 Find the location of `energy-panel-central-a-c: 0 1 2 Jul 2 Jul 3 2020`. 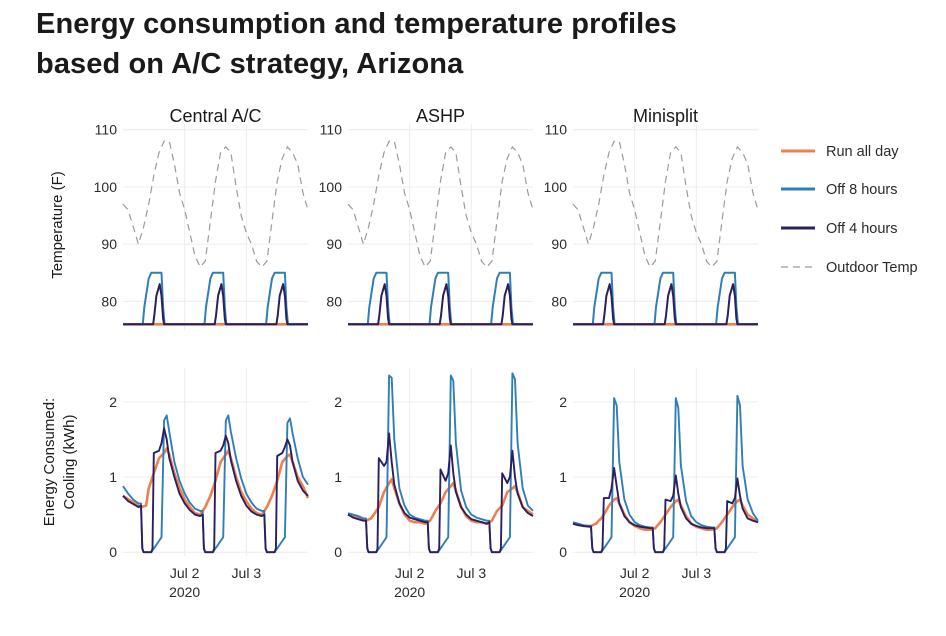

energy-panel-central-a-c: 0 1 2 Jul 2 Jul 3 2020 is located at coordinates (209, 484).